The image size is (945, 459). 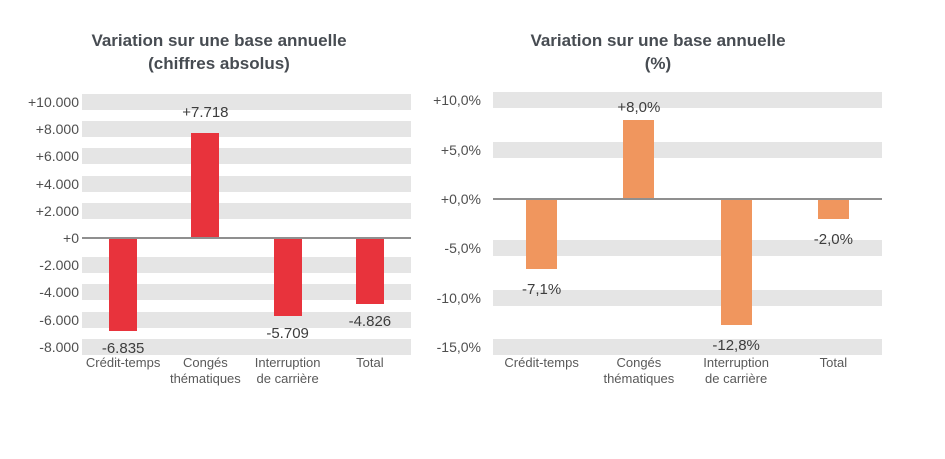 I want to click on value-label-credit-temps: -6.835, so click(x=123, y=348).